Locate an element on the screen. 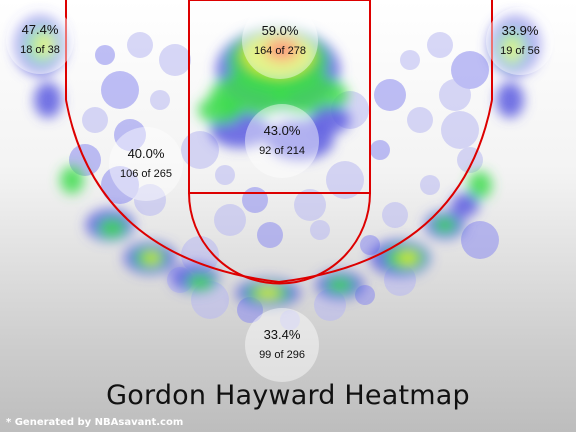  paint-box is located at coordinates (279, 97).